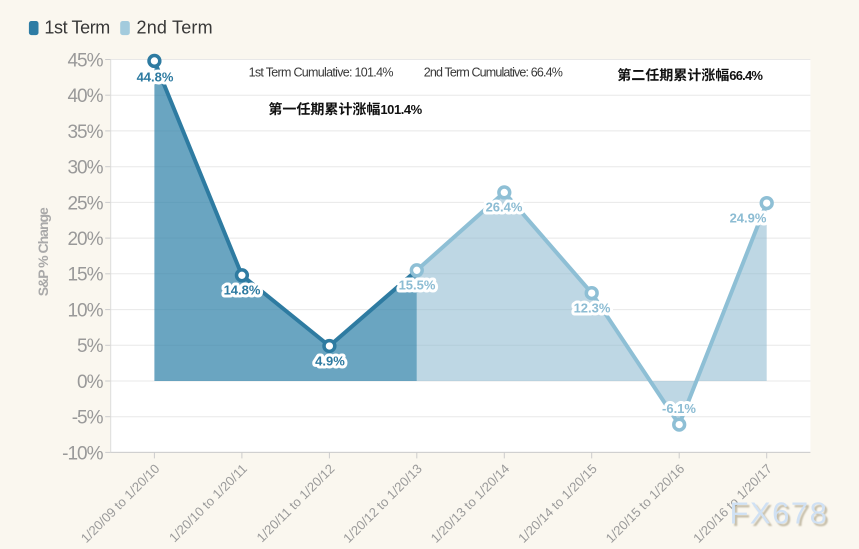 Image resolution: width=859 pixels, height=549 pixels. Describe the element at coordinates (82, 453) in the screenshot. I see `svg-text: -10%` at that location.